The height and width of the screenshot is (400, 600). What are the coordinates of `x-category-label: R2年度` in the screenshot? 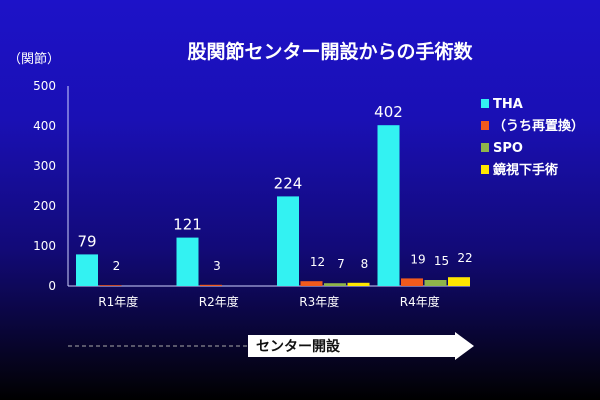 It's located at (219, 301).